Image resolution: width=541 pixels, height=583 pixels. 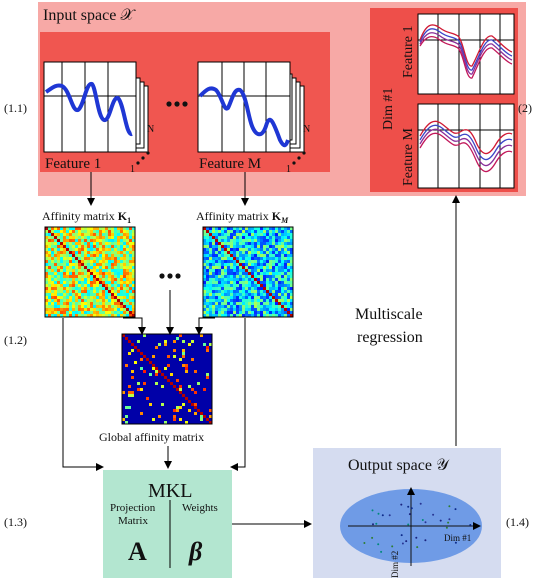 What do you see at coordinates (15, 340) in the screenshot?
I see `step-1-2: (1.2)` at bounding box center [15, 340].